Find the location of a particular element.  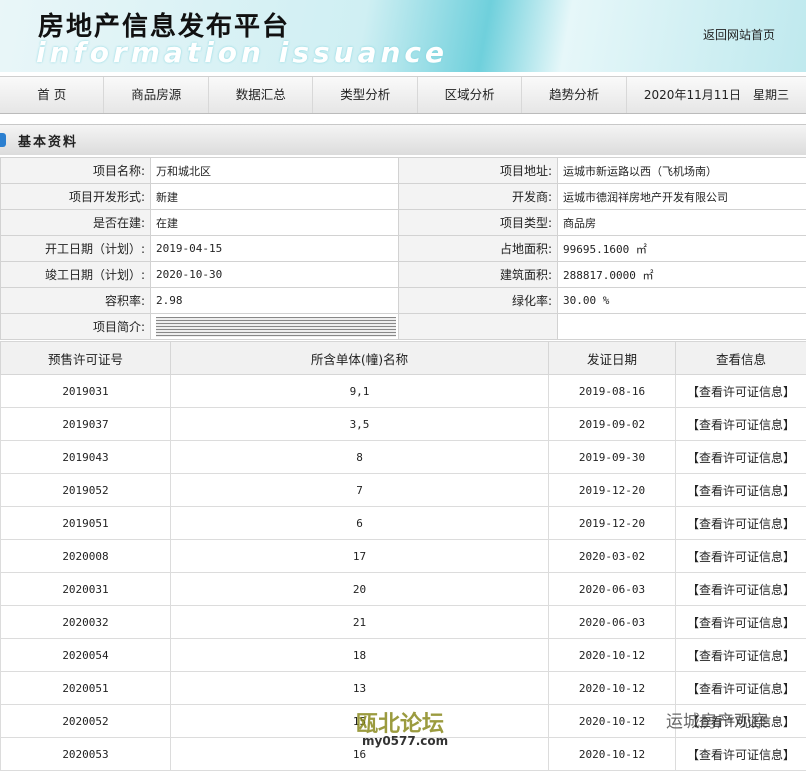

site-subtitle: information issuance is located at coordinates (242, 52).